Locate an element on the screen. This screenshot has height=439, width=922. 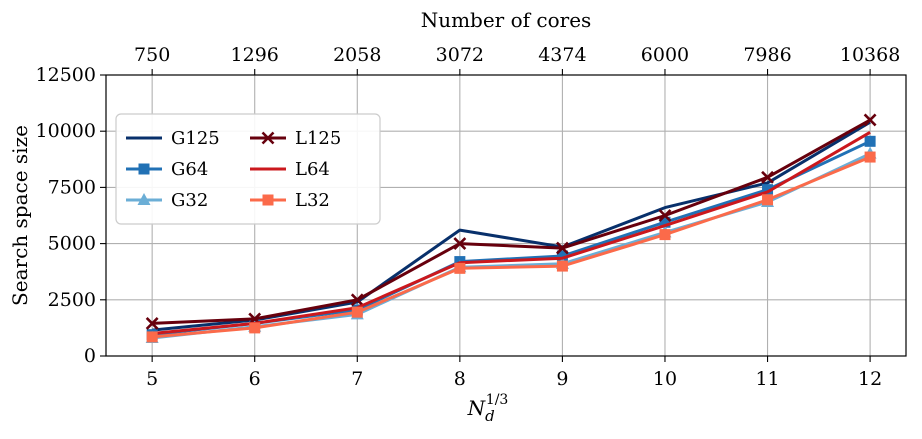
legend-label: G32 is located at coordinates (189, 200).